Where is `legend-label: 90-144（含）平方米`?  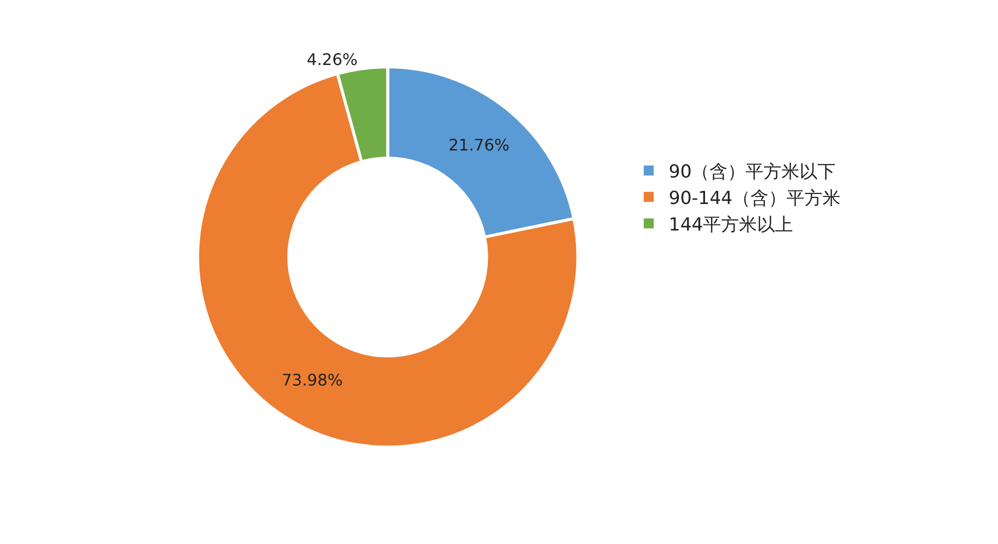
legend-label: 90-144（含）平方米 is located at coordinates (754, 198).